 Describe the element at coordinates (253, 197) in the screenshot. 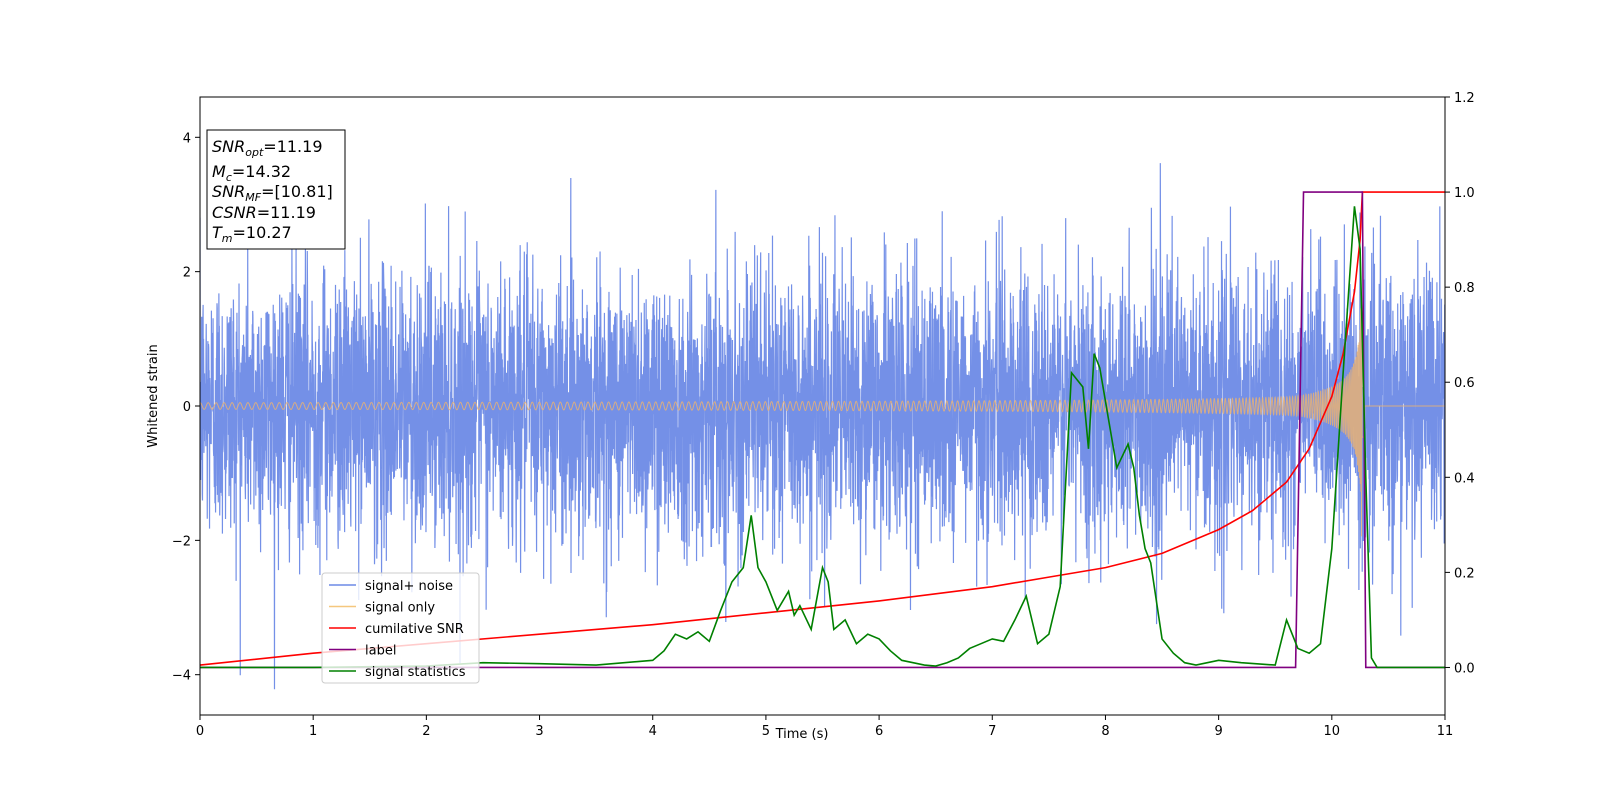

I see `annotation-subscript: MF` at that location.